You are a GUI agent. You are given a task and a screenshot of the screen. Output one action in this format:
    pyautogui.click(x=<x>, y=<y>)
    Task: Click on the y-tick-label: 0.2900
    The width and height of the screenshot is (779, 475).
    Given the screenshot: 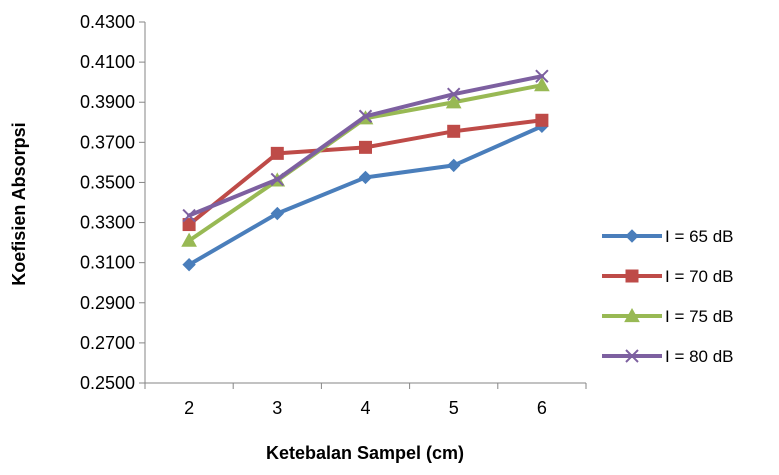 What is the action you would take?
    pyautogui.click(x=107, y=303)
    